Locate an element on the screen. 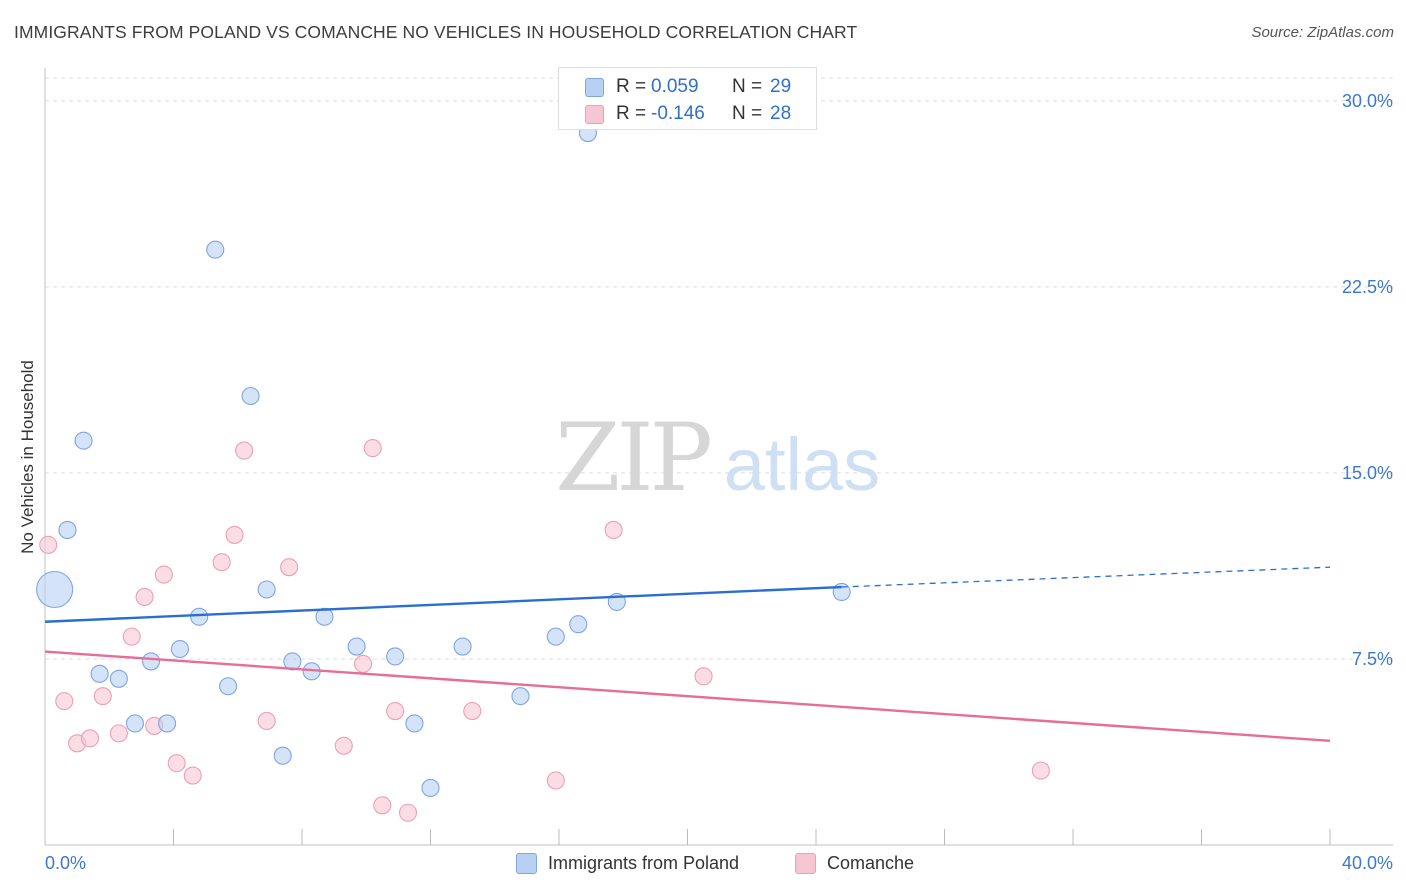 The width and height of the screenshot is (1406, 892). watermark: ZIP atlas is located at coordinates (717, 458).